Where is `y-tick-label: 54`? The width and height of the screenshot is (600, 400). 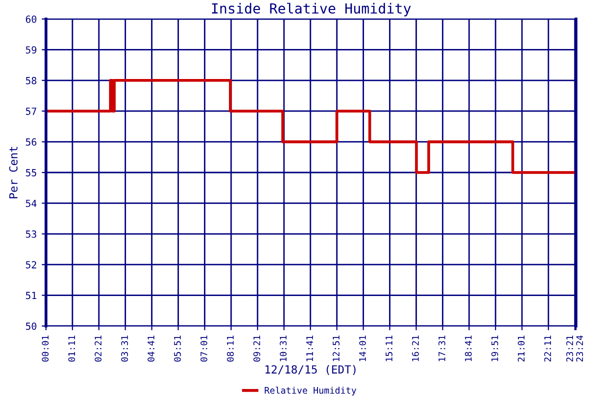
y-tick-label: 54 is located at coordinates (31, 204).